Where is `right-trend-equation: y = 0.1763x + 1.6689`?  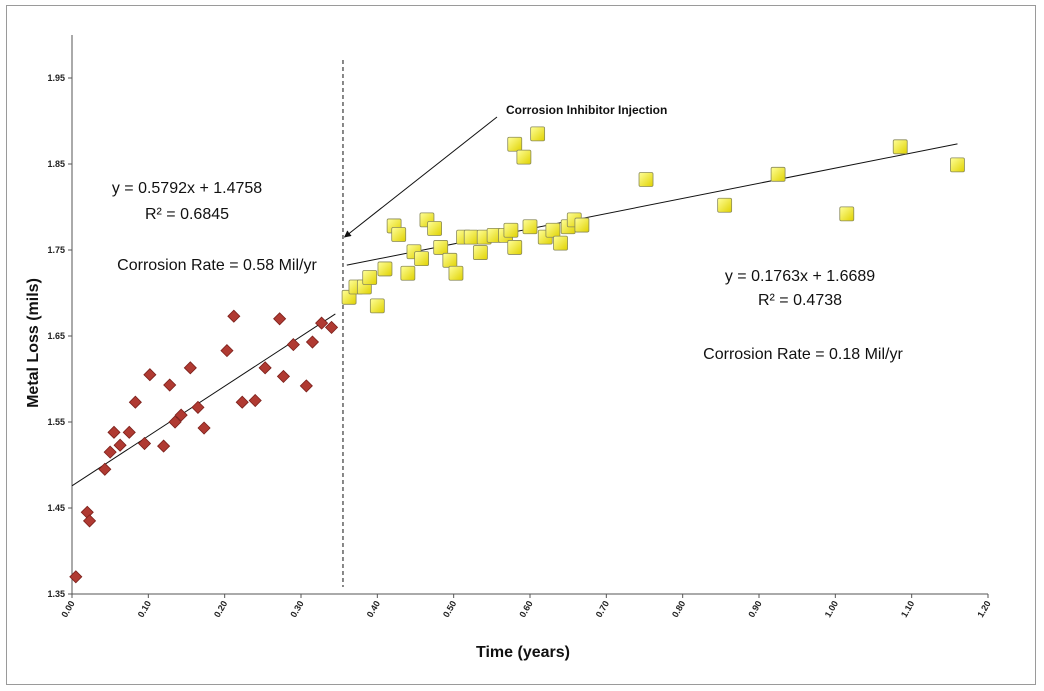
right-trend-equation: y = 0.1763x + 1.6689 is located at coordinates (800, 276).